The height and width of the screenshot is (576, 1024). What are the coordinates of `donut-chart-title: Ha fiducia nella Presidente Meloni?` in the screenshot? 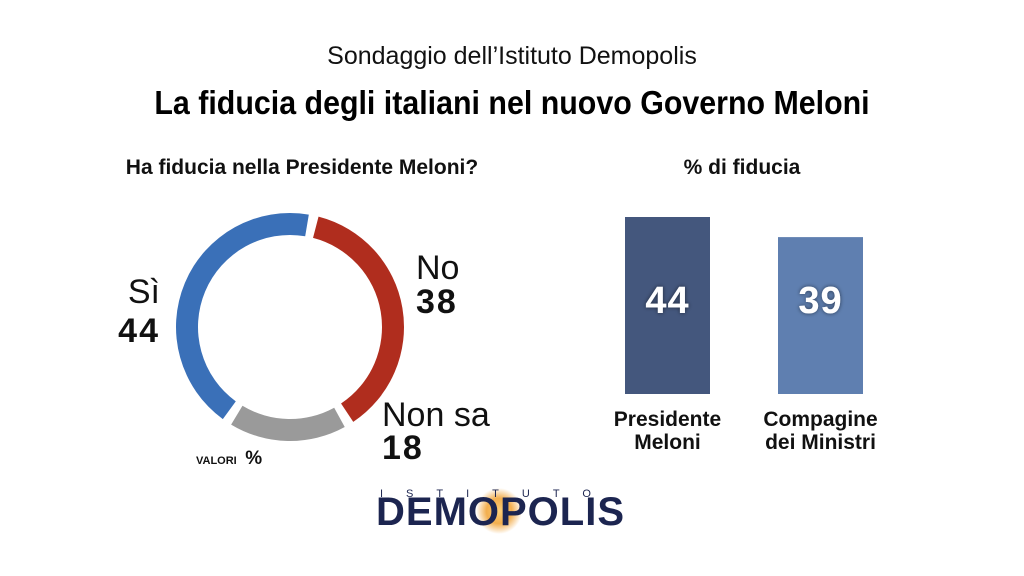 It's located at (302, 167).